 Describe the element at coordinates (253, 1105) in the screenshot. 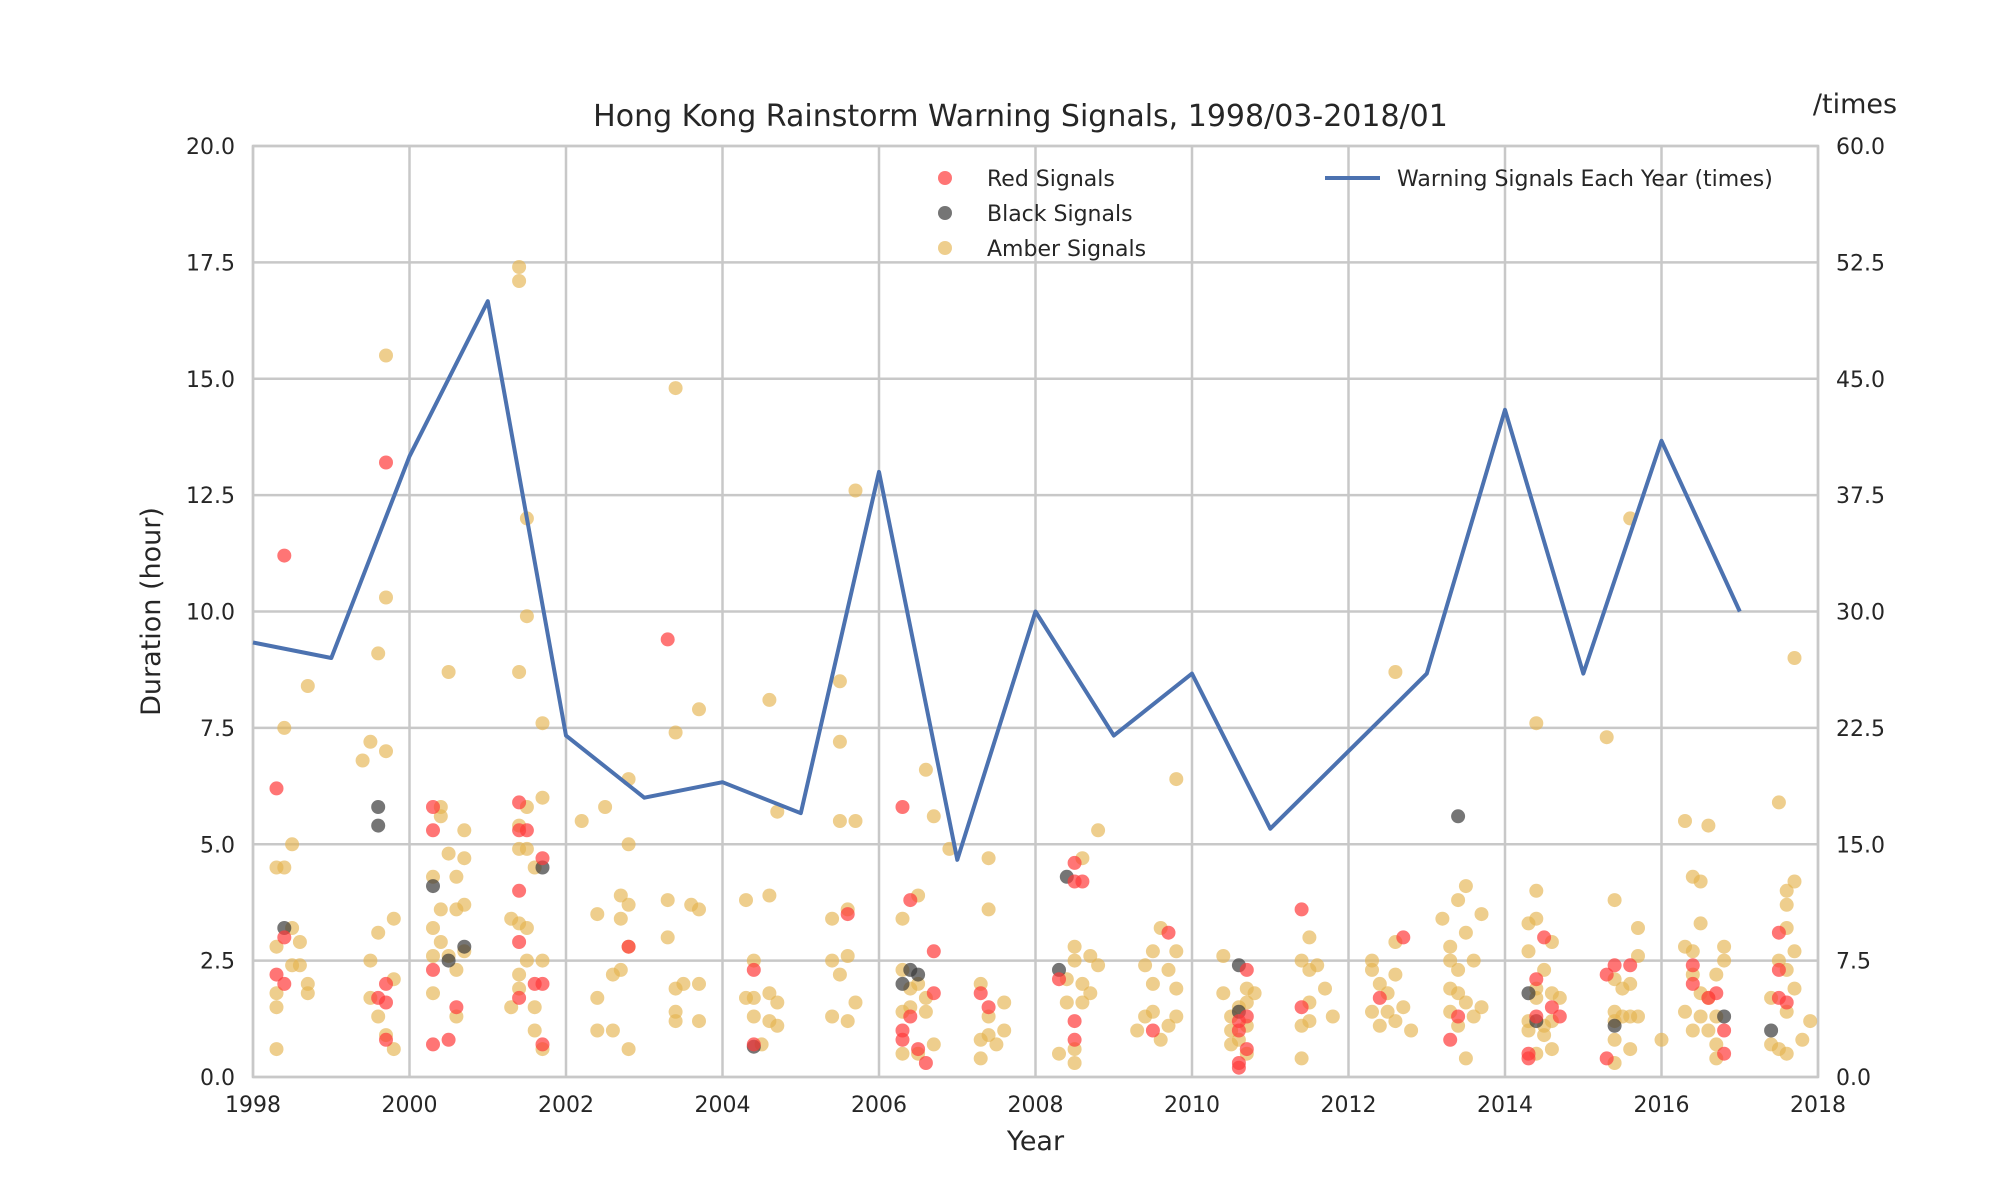

I see `x-tick-label: 1998` at that location.